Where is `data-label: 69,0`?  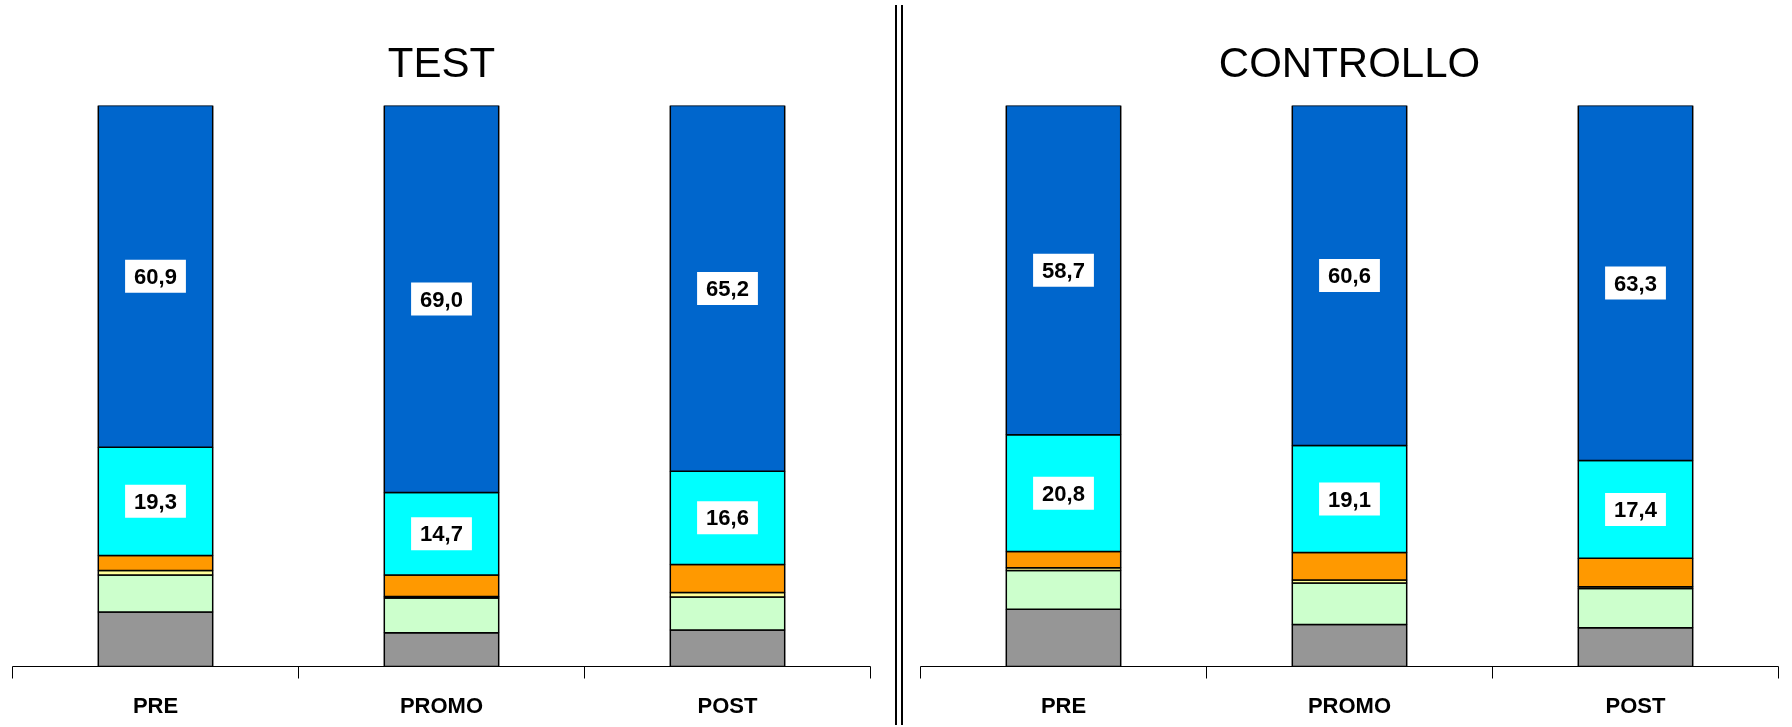 data-label: 69,0 is located at coordinates (441, 299).